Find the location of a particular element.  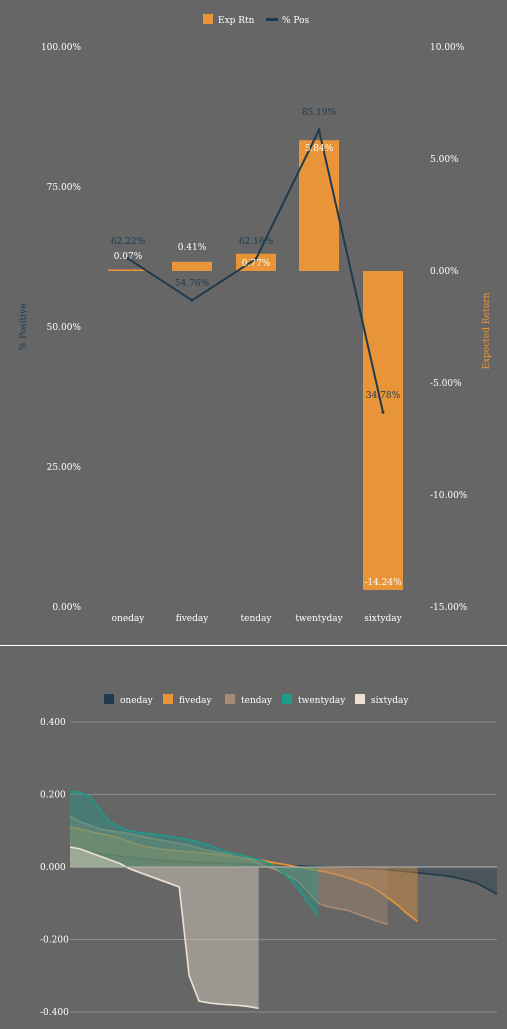

legend-swatch-oneday is located at coordinates (109, 699).